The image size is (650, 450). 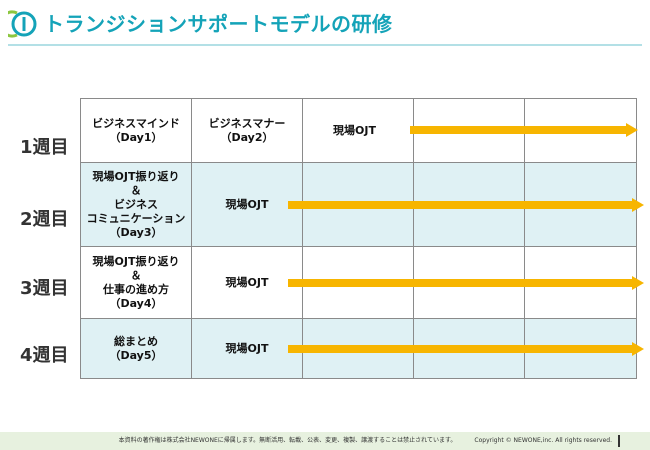 What do you see at coordinates (247, 348) in the screenshot?
I see `cell-ojt-week-4: 現場OJT` at bounding box center [247, 348].